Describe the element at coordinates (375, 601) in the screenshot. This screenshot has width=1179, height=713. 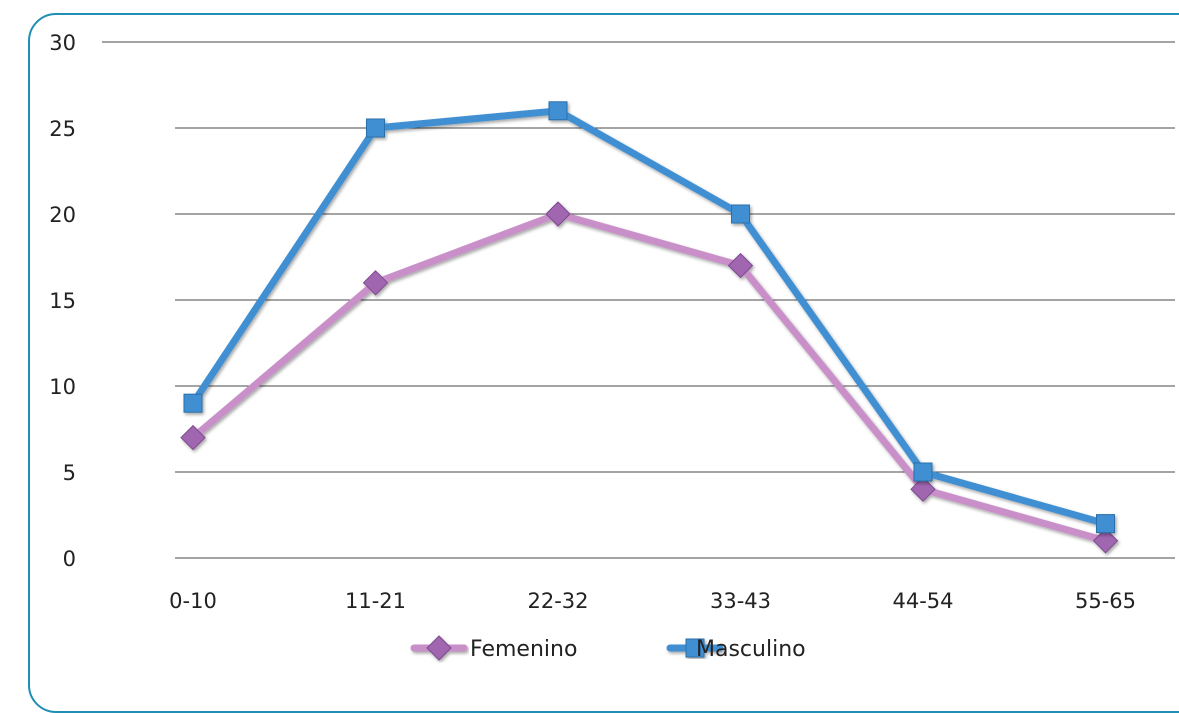
I see `x-tick-label: 11-21` at that location.